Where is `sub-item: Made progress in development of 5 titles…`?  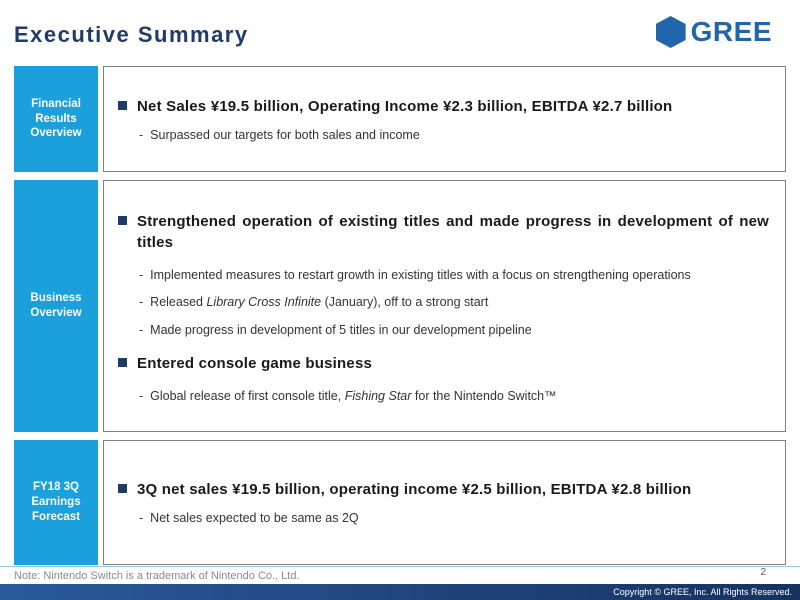
sub-item: Made progress in development of 5 titles… is located at coordinates (454, 331).